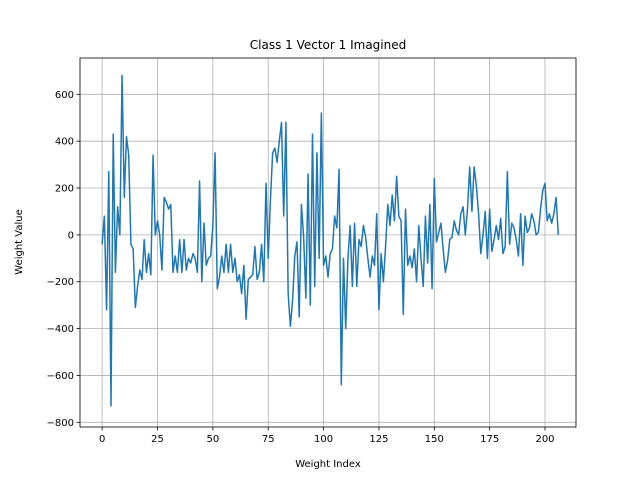 The image size is (640, 480). I want to click on y-axis-label: Weight Value, so click(19, 241).